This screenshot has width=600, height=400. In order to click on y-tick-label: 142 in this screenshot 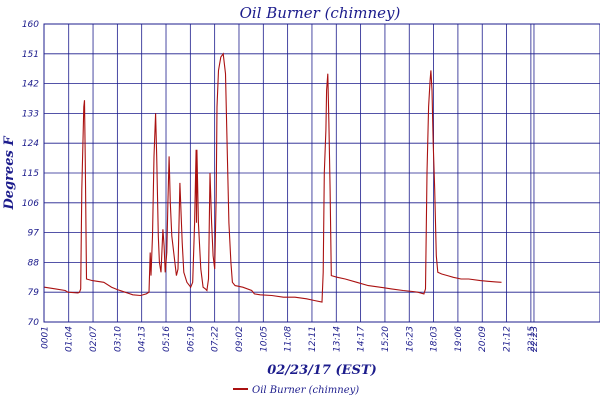, I will do `click(30, 85)`.